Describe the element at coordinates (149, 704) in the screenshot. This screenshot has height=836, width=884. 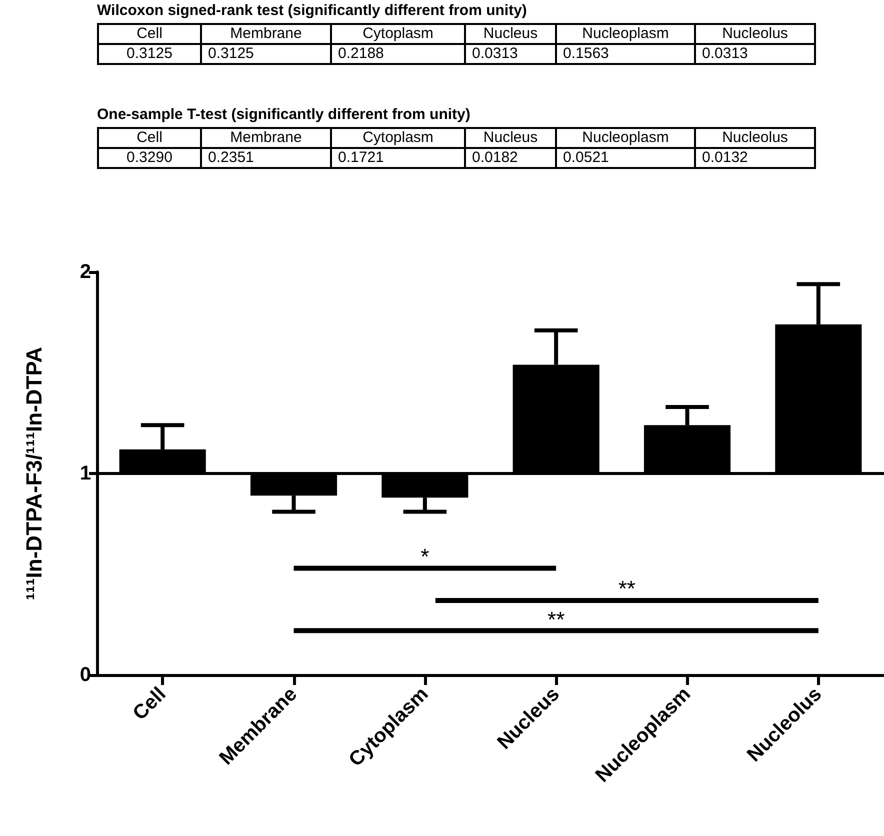
I see `x-tick-label: Cell` at that location.